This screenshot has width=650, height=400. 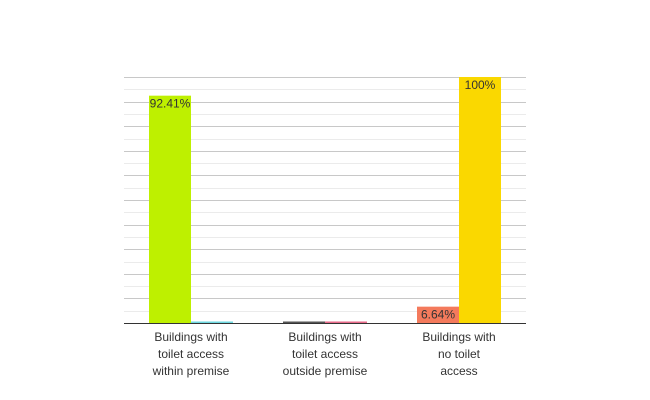 I want to click on bar-value-label: 92.41%, so click(x=170, y=104).